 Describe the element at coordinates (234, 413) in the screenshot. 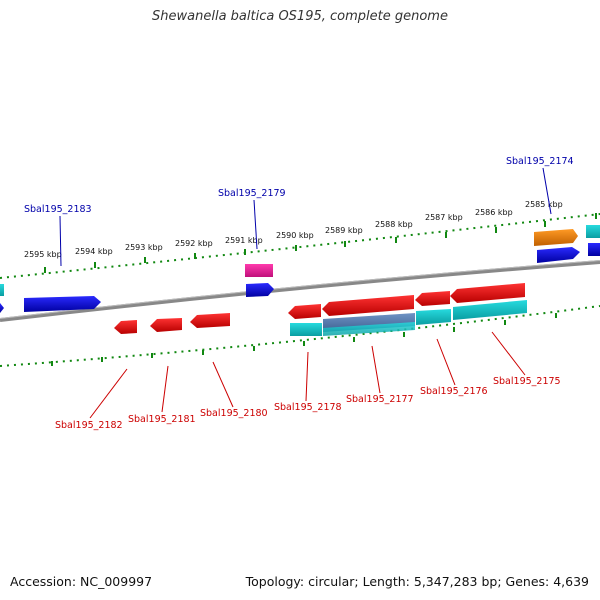

I see `gene-label: Sbal195_2180` at that location.